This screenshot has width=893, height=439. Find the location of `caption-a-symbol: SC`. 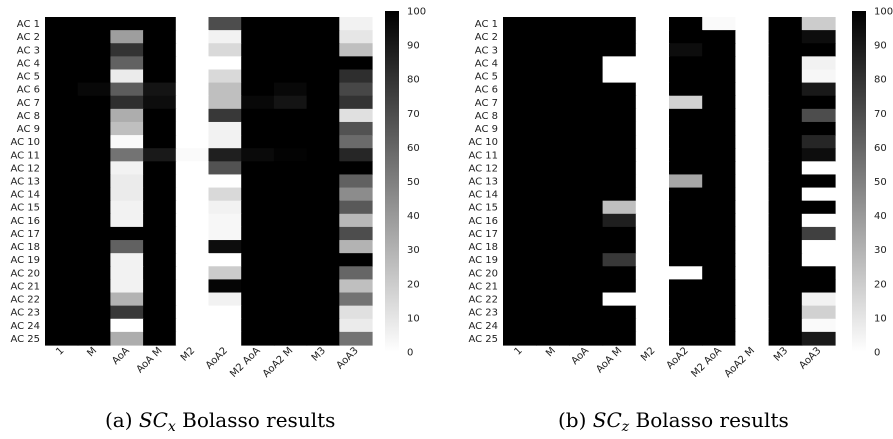

caption-a-symbol: SC is located at coordinates (153, 420).